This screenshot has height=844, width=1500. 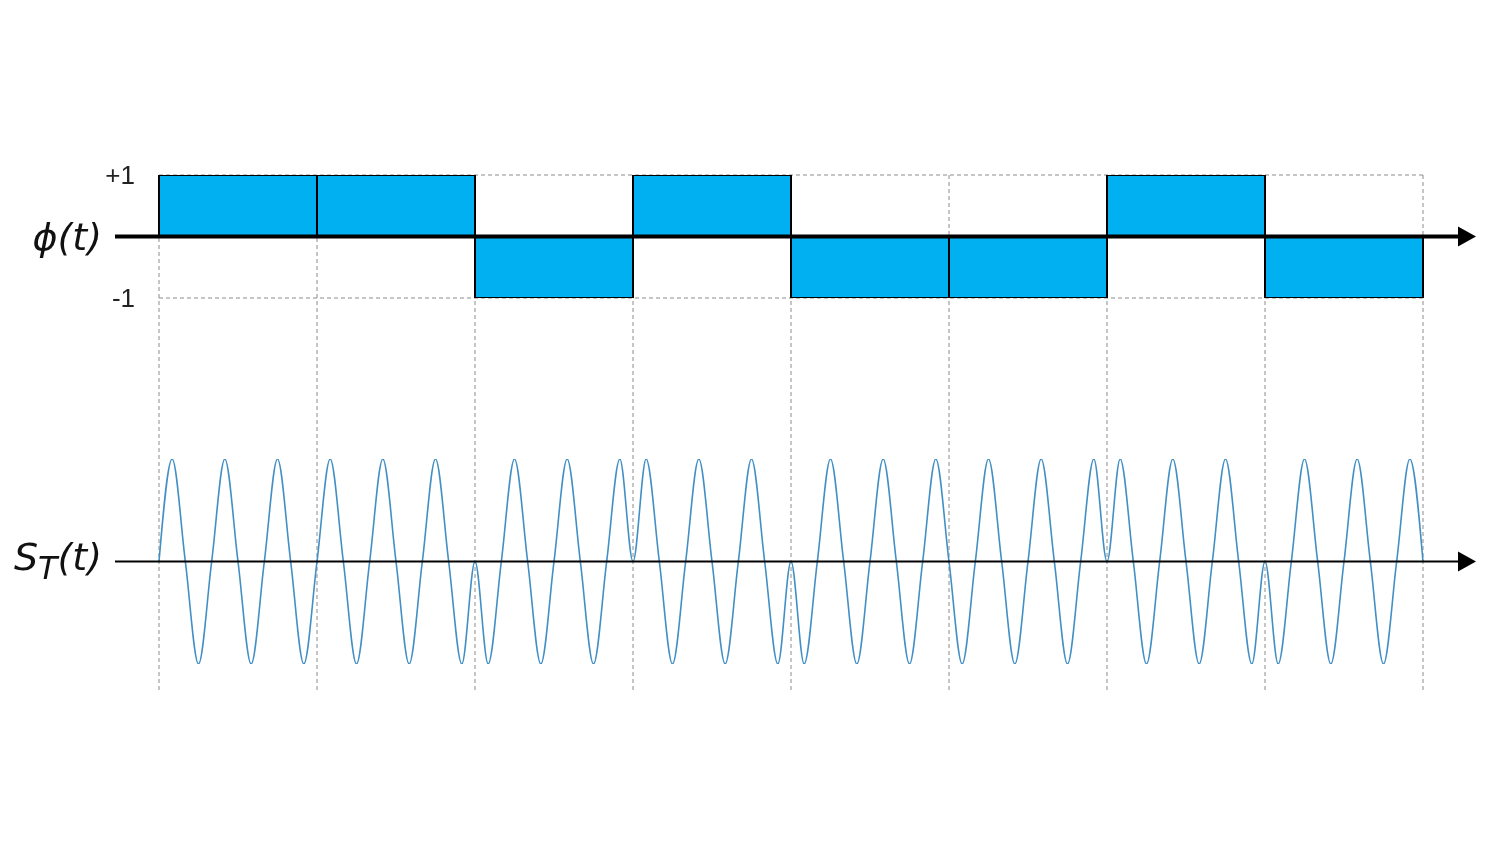 I want to click on y-tick-label: -1, so click(x=123, y=298).